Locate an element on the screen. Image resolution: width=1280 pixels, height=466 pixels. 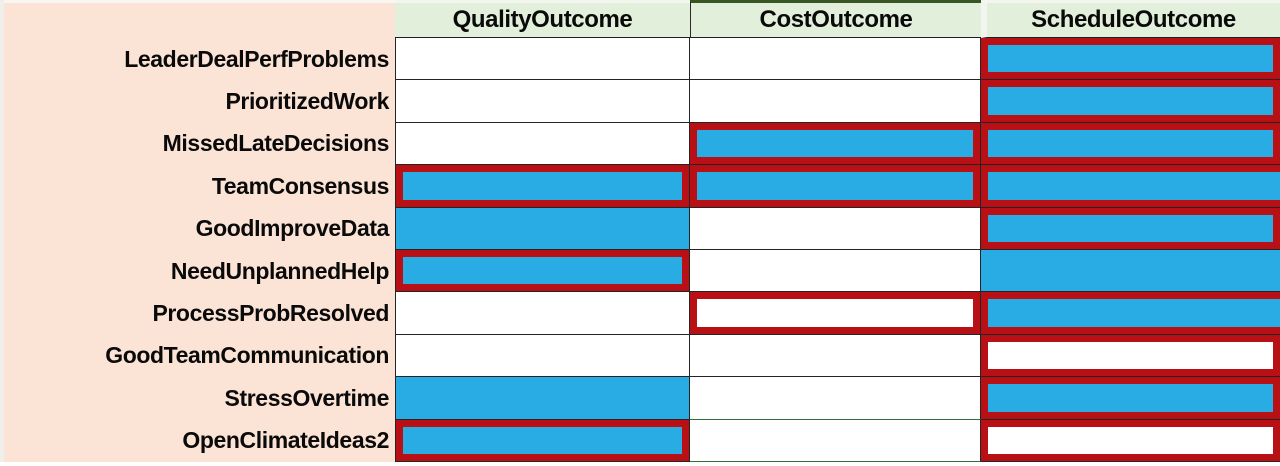
row-label: ProcessProbResolved is located at coordinates (199, 313).